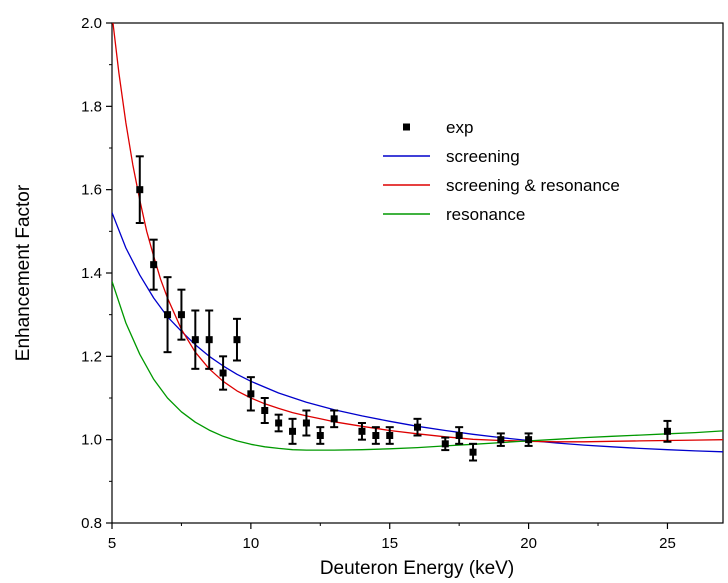 The height and width of the screenshot is (583, 728). Describe the element at coordinates (91, 23) in the screenshot. I see `y-tick-label: 2.0` at that location.